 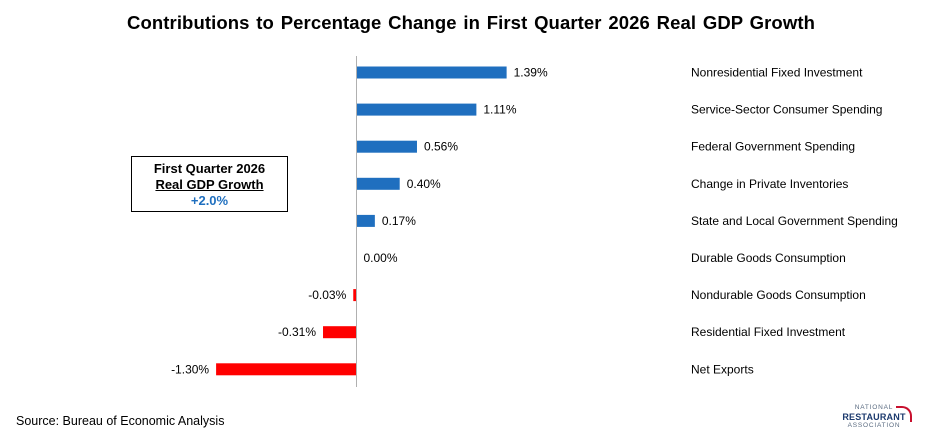 What do you see at coordinates (327, 295) in the screenshot?
I see `data-label: -0.03%` at bounding box center [327, 295].